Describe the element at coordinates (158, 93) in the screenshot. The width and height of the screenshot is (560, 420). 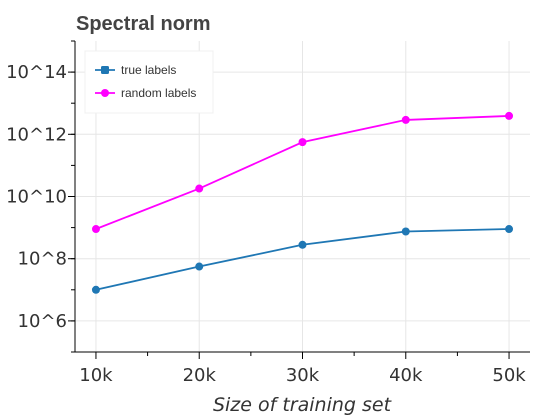
I see `legend-label: random labels` at that location.